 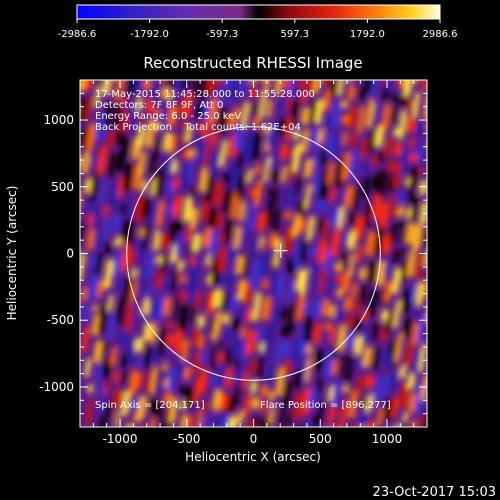 I want to click on overlay-line-1: 17-May-2015 11:45:28.000 to 11:55:28.000, so click(x=205, y=94).